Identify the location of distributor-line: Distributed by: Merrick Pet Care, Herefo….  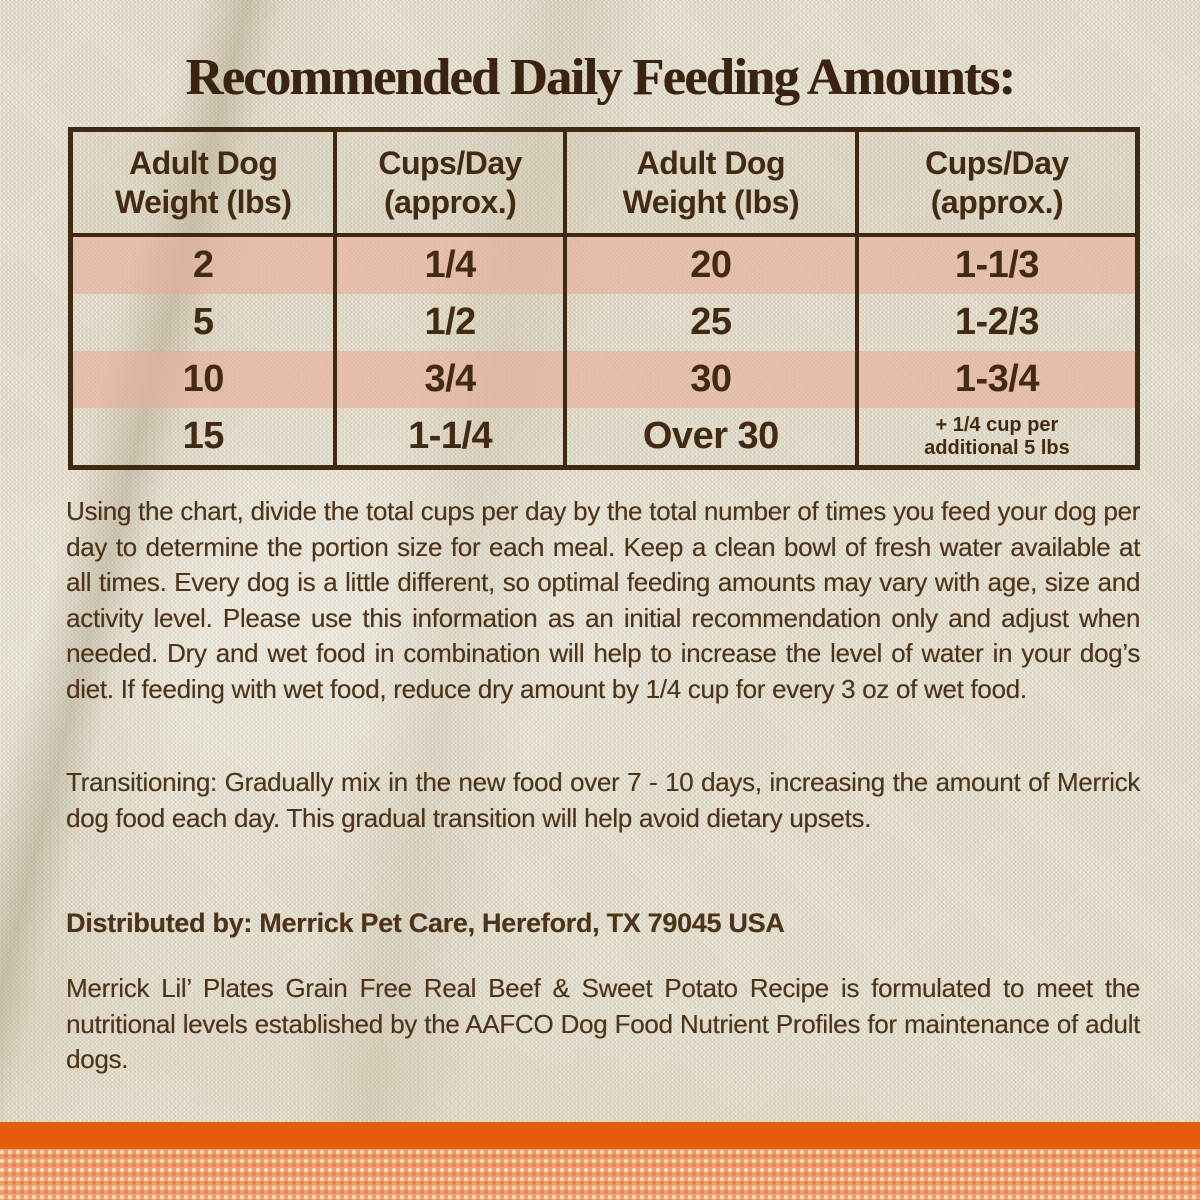
(425, 923).